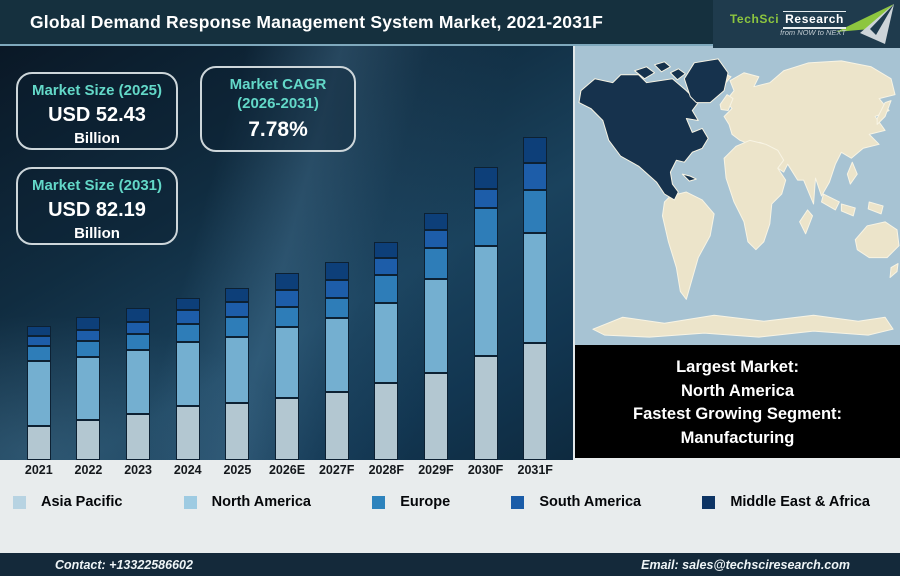 Image resolution: width=900 pixels, height=576 pixels. What do you see at coordinates (138, 342) in the screenshot?
I see `bar-2023-segment-europe` at bounding box center [138, 342].